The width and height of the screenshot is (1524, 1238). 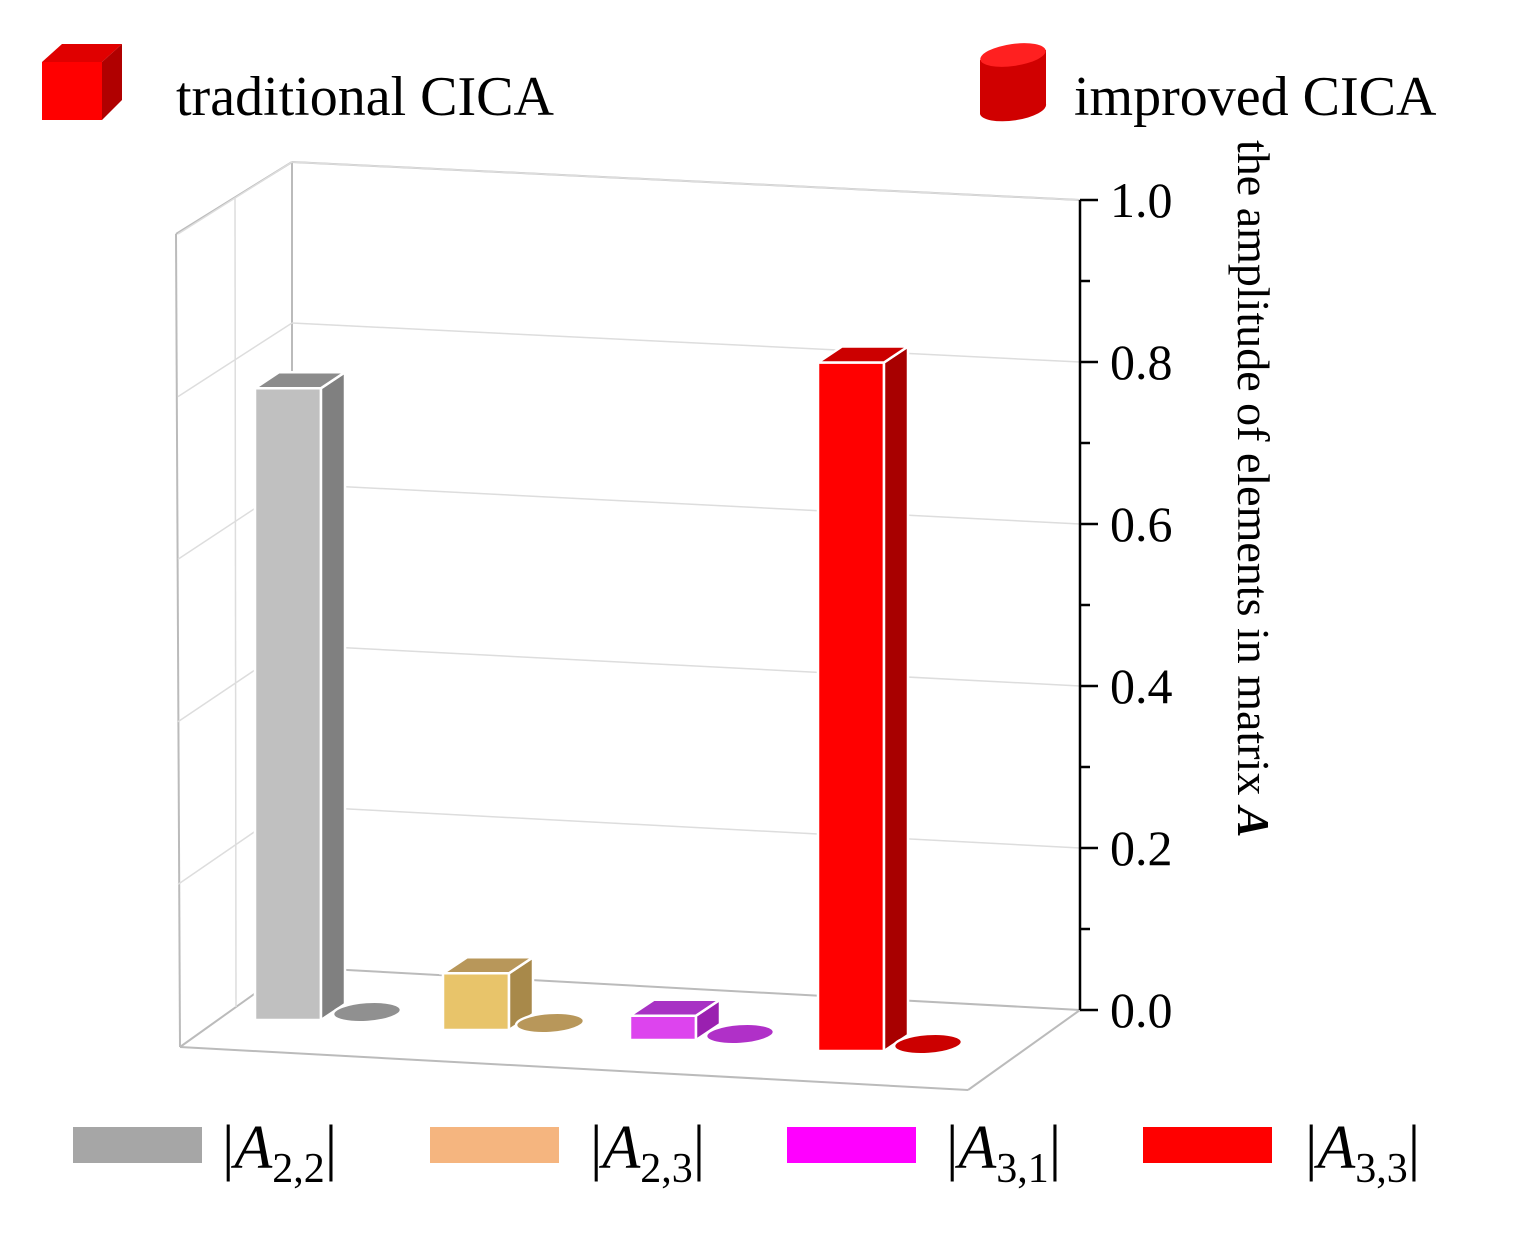 What do you see at coordinates (1141, 1010) in the screenshot?
I see `y-tick-label: 0.0` at bounding box center [1141, 1010].